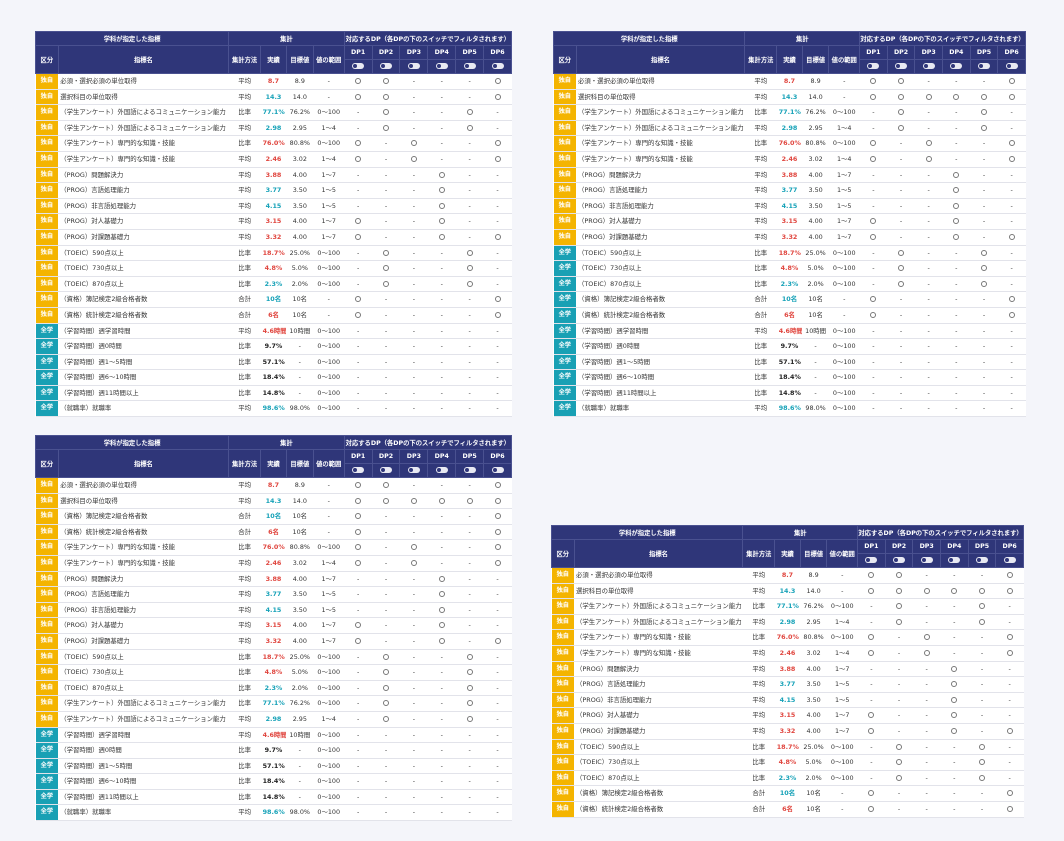 This screenshot has height=841, width=1064. I want to click on indicator-name: （PROG）言語処理能力, so click(658, 684).